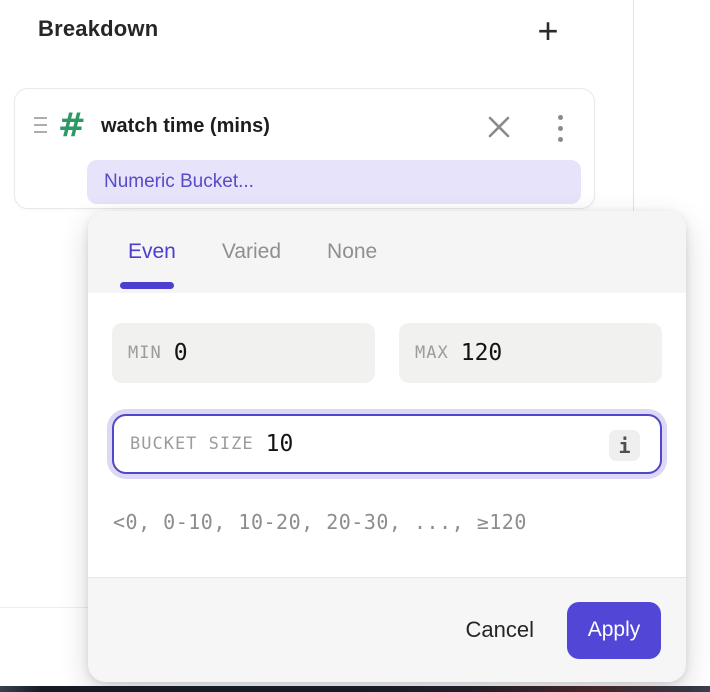 The height and width of the screenshot is (692, 710). Describe the element at coordinates (481, 353) in the screenshot. I see `max-value: 120` at that location.